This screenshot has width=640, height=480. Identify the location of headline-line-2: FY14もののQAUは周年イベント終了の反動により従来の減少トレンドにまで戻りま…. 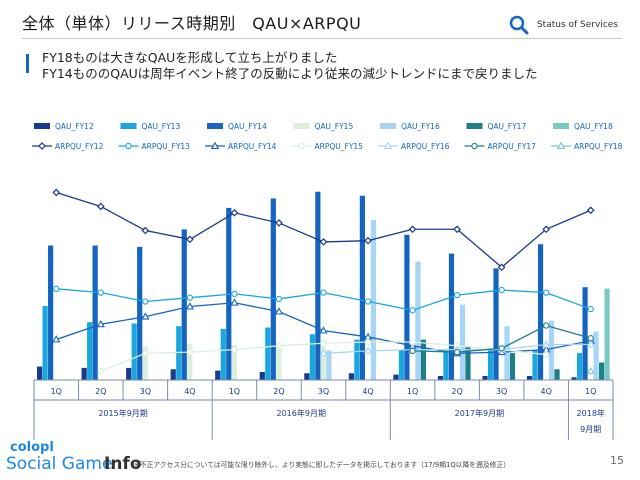
(290, 73).